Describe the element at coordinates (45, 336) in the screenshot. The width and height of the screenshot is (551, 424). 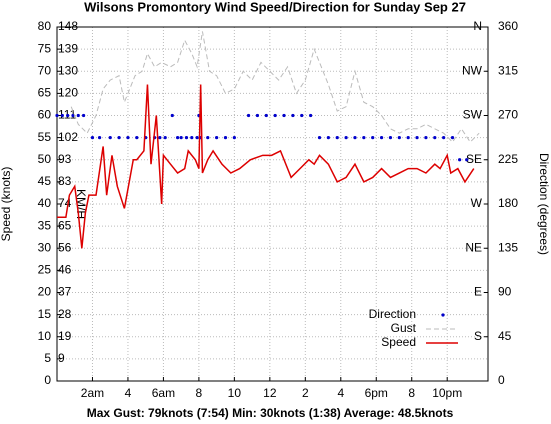
I see `y-tick-label: 10` at that location.